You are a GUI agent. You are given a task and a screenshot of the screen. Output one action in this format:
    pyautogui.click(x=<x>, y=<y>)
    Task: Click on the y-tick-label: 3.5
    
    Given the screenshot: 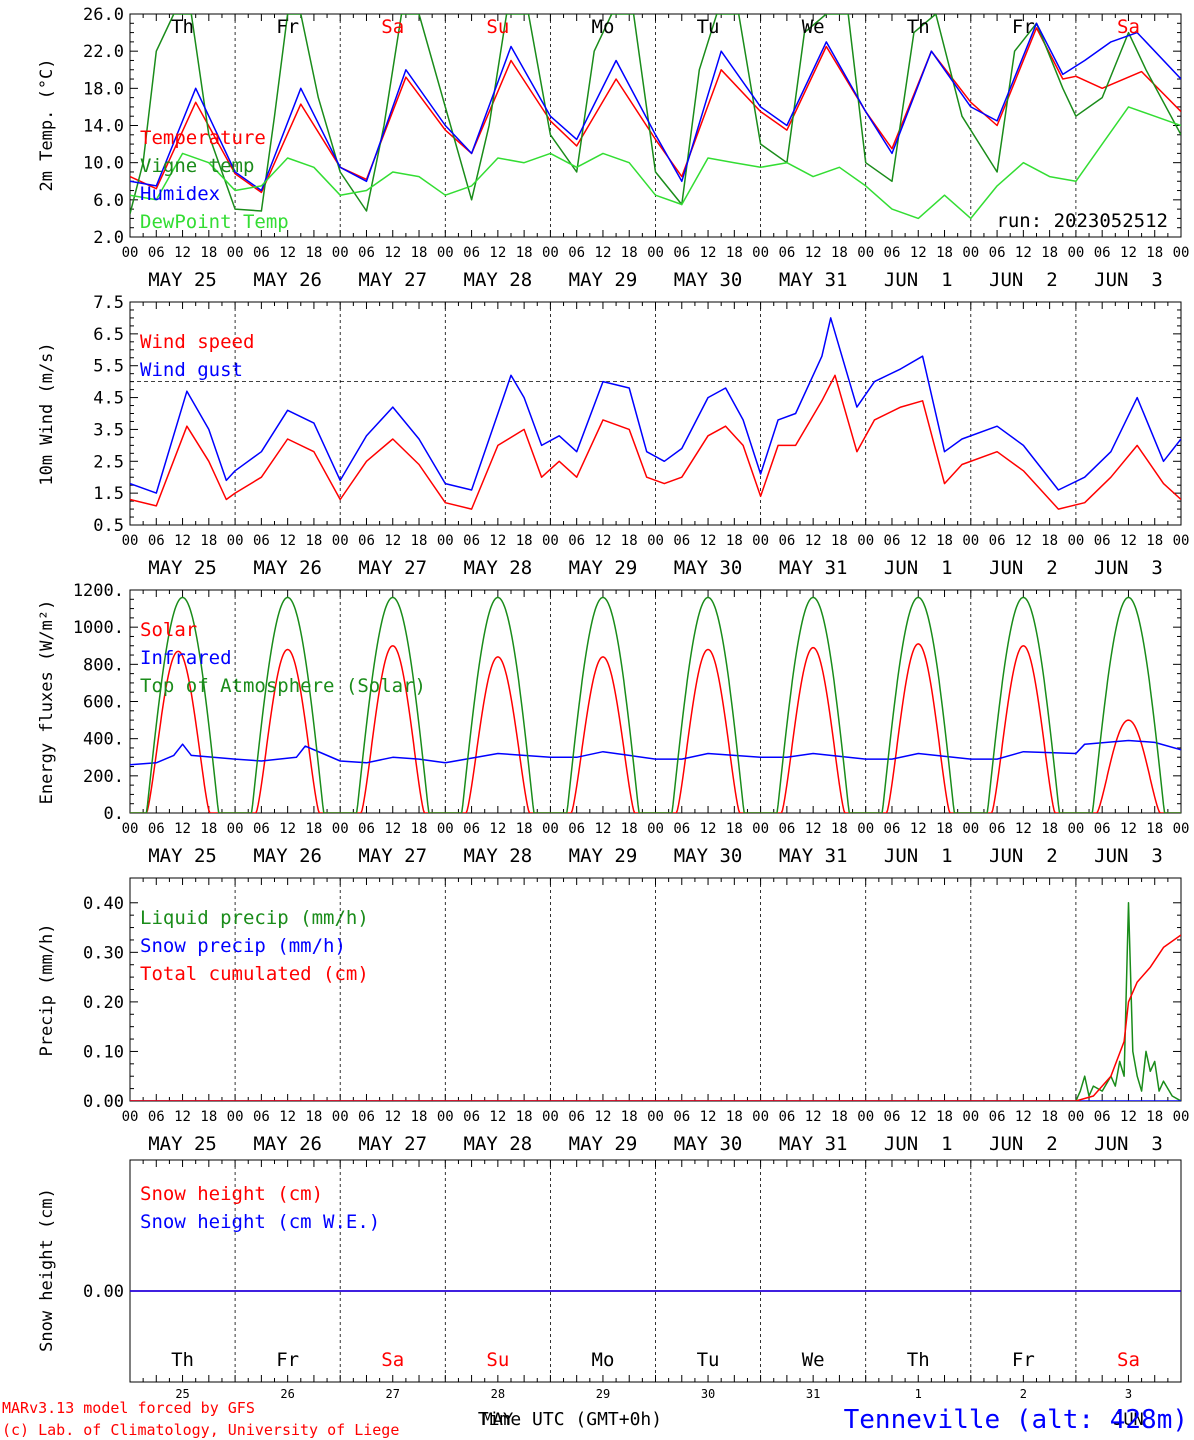 What is the action you would take?
    pyautogui.click(x=108, y=430)
    